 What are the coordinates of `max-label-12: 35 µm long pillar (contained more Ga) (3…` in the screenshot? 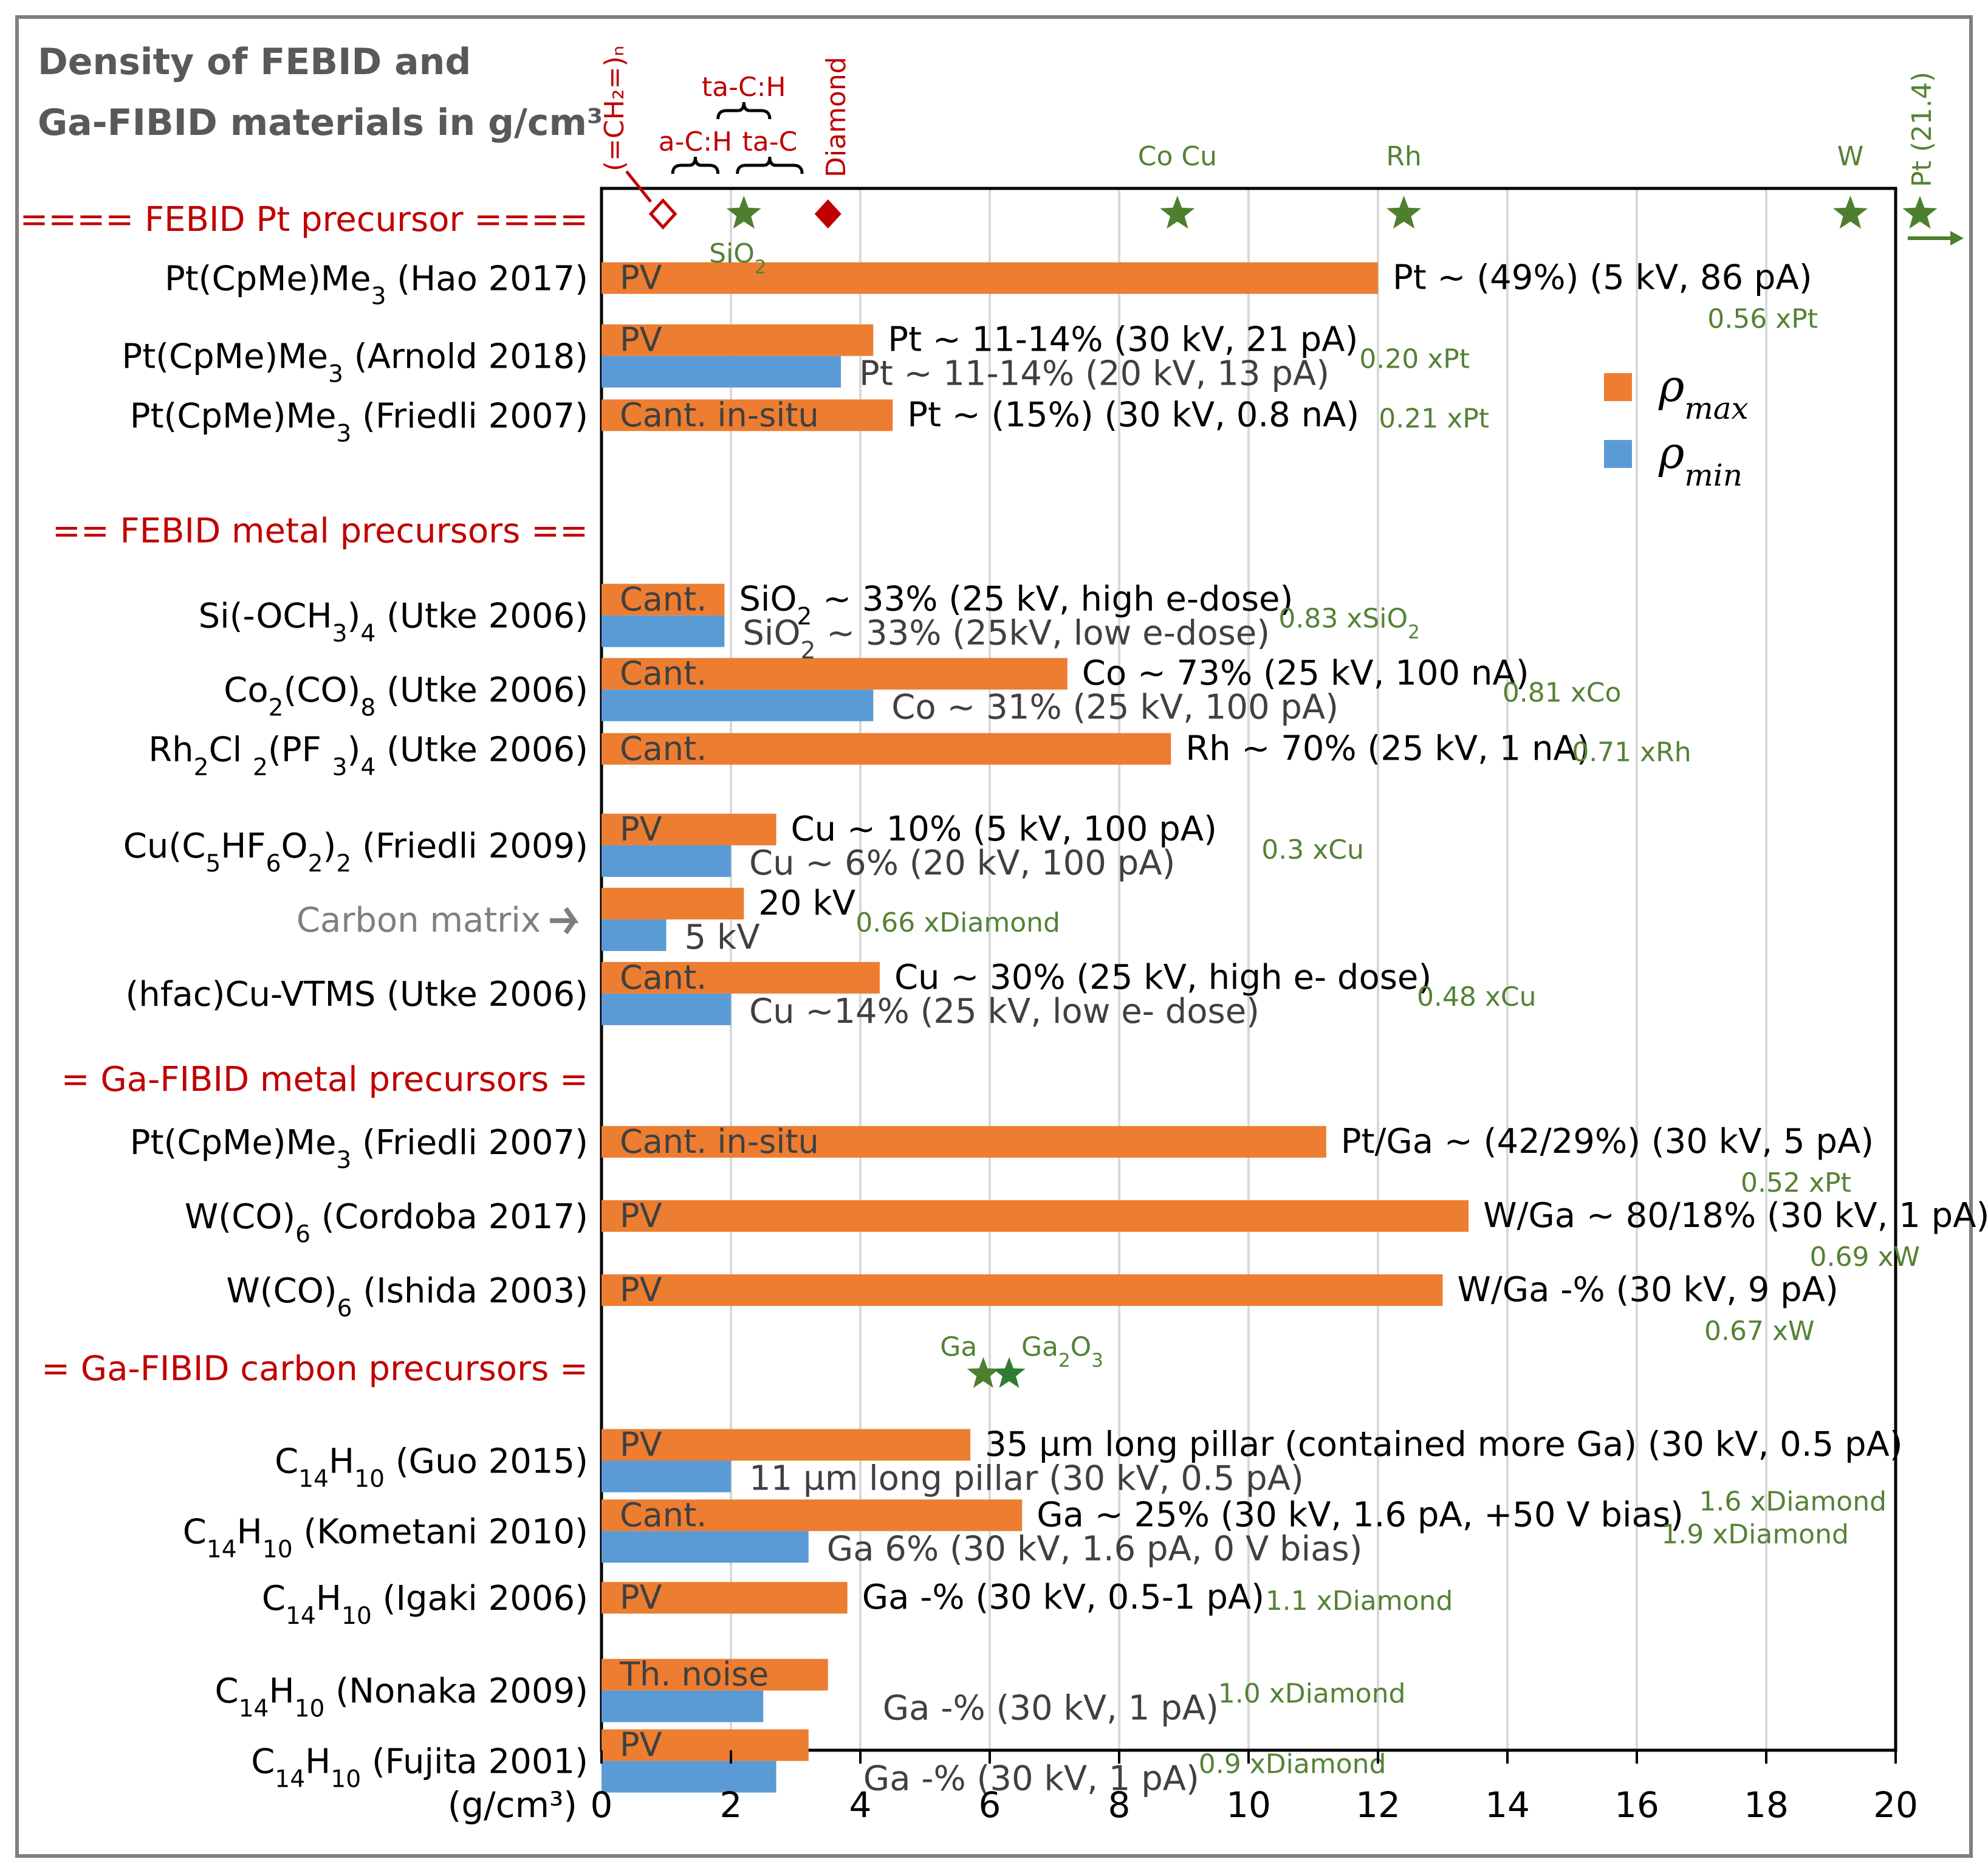 It's located at (1444, 1445).